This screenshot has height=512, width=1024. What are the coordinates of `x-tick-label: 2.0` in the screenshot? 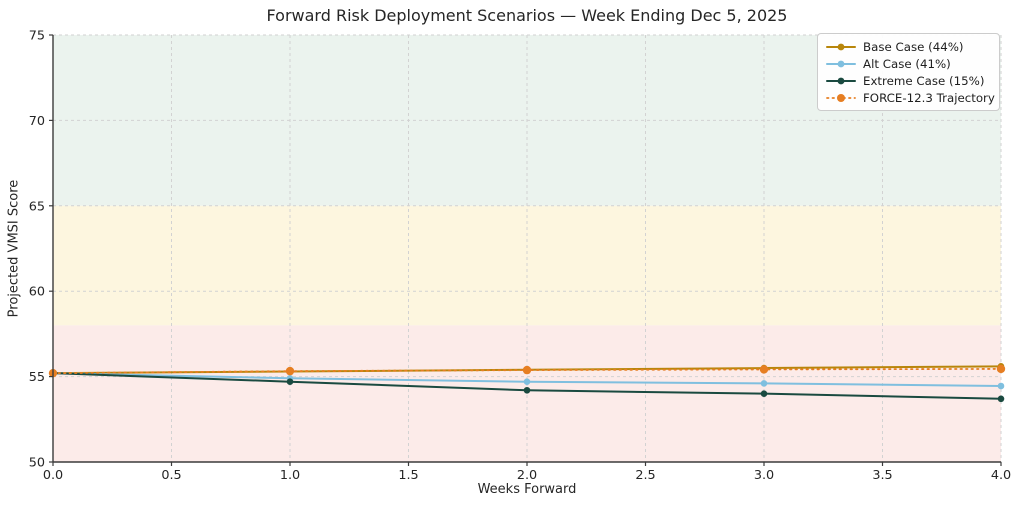 It's located at (527, 475).